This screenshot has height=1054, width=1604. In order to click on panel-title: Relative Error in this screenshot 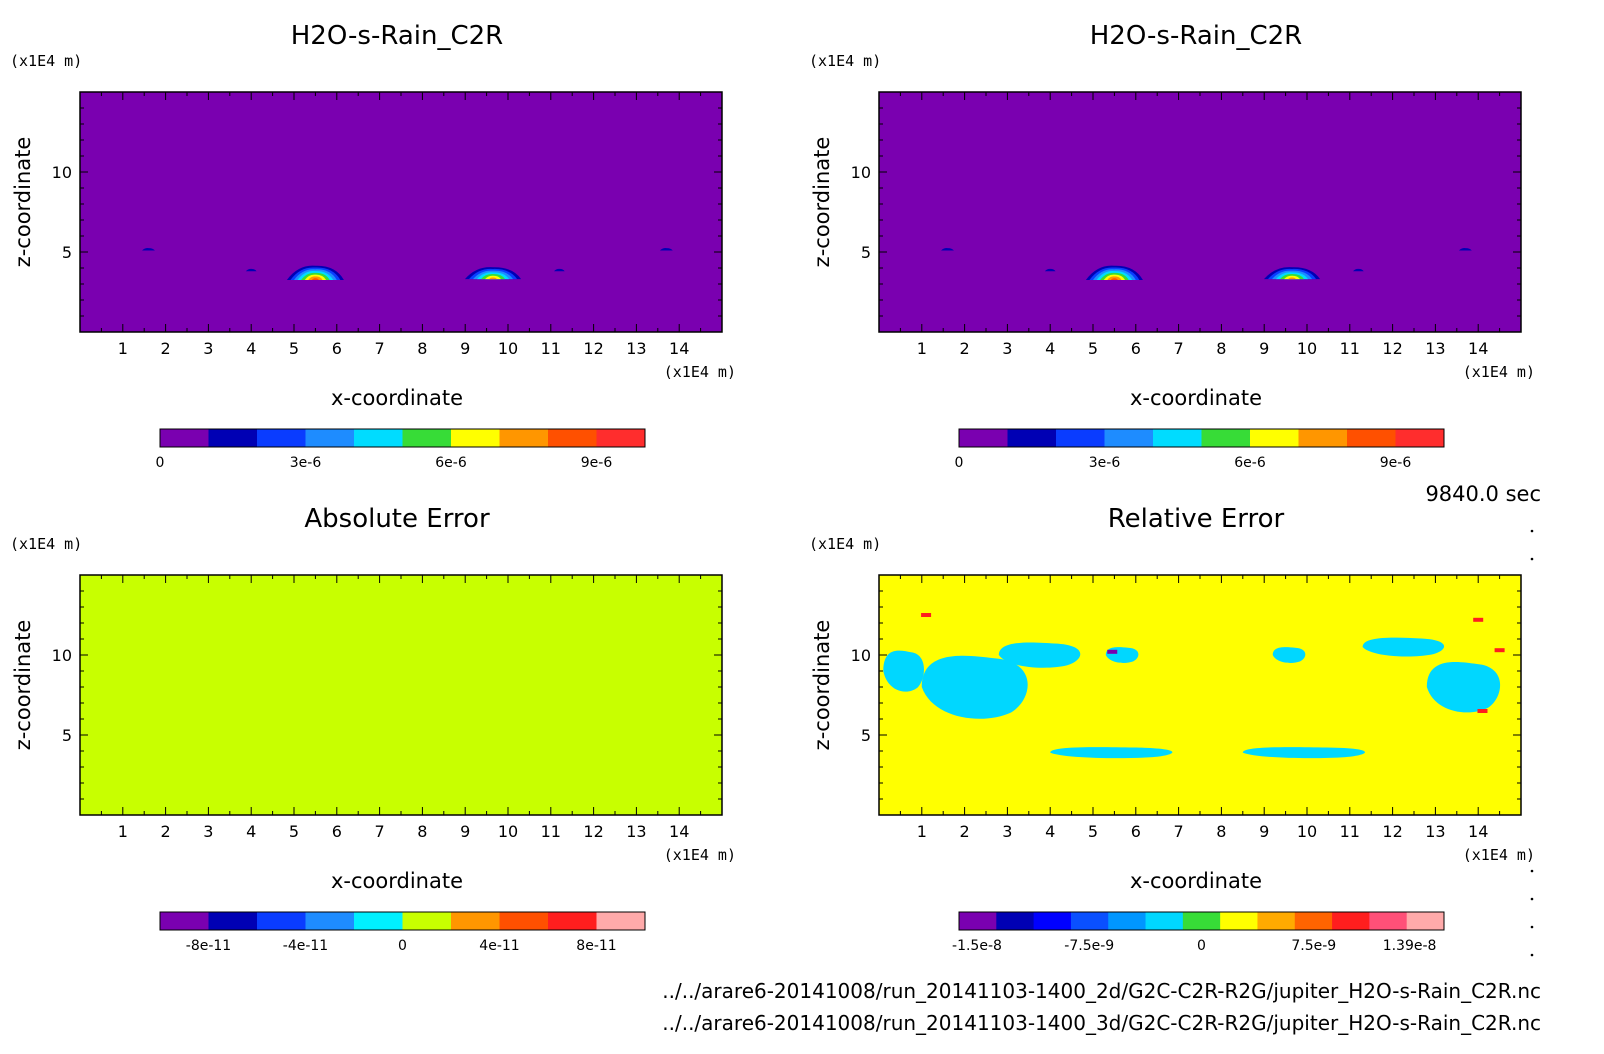, I will do `click(1196, 519)`.